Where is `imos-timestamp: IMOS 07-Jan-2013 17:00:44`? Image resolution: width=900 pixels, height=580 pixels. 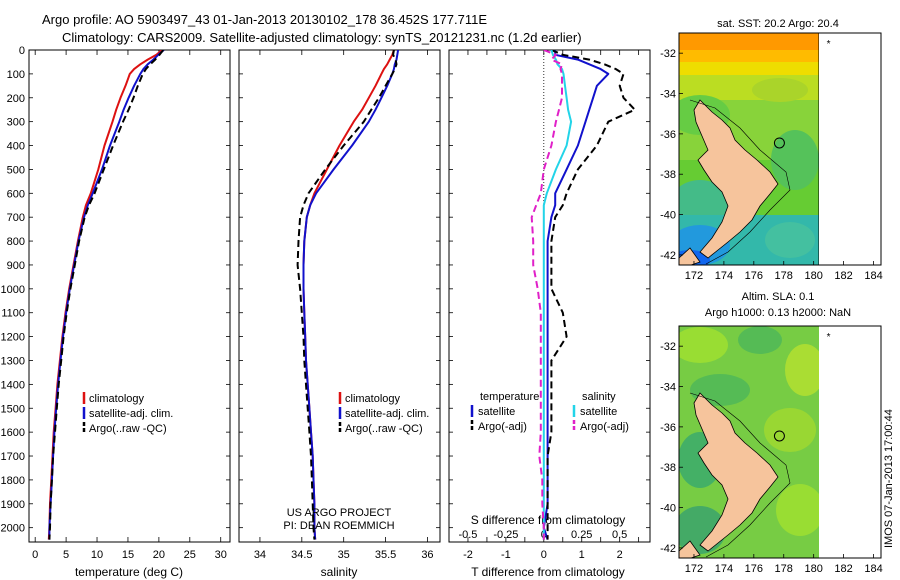
imos-timestamp: IMOS 07-Jan-2013 17:00:44 is located at coordinates (889, 478).